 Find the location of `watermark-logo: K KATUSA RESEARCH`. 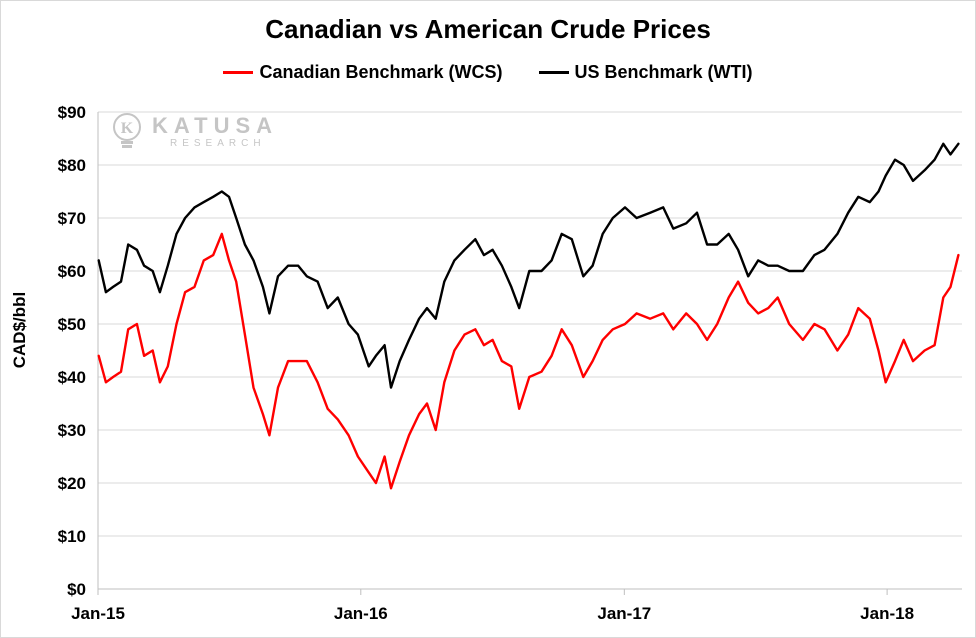

watermark-logo: K KATUSA RESEARCH is located at coordinates (194, 132).